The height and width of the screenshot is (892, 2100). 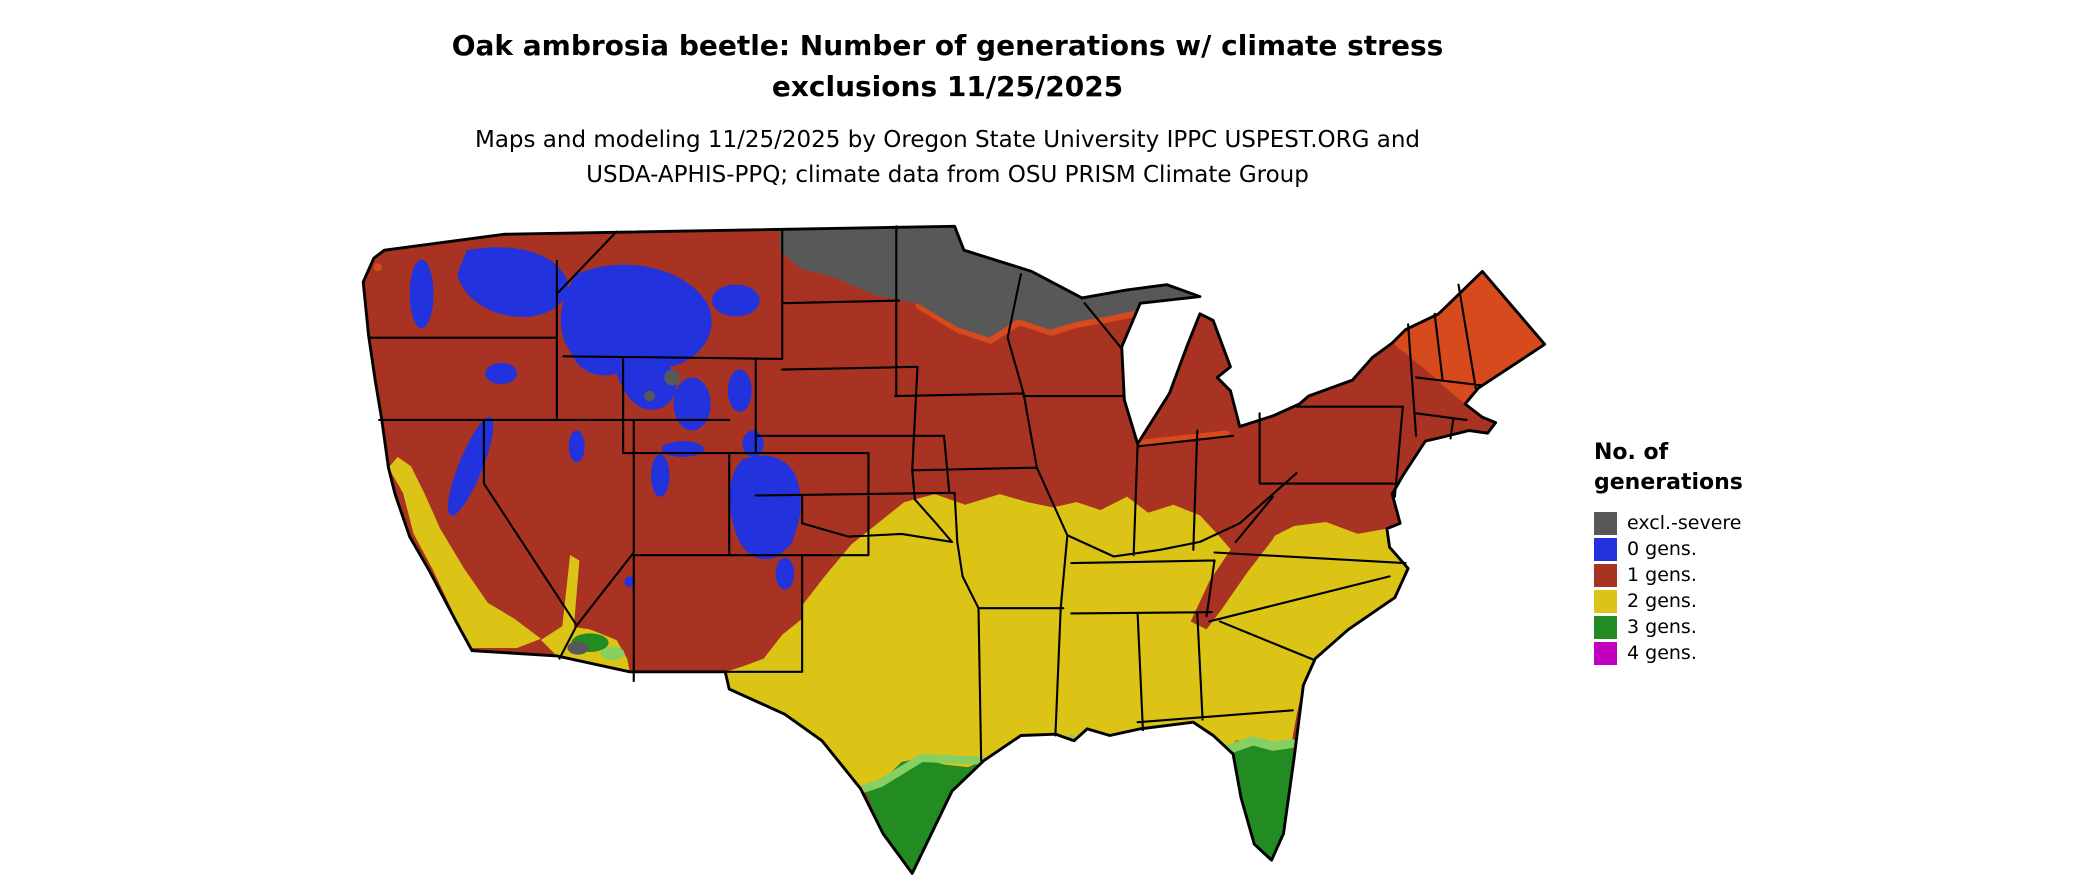 What do you see at coordinates (1261, 744) in the screenshot?
I see `fringe-north-florida` at bounding box center [1261, 744].